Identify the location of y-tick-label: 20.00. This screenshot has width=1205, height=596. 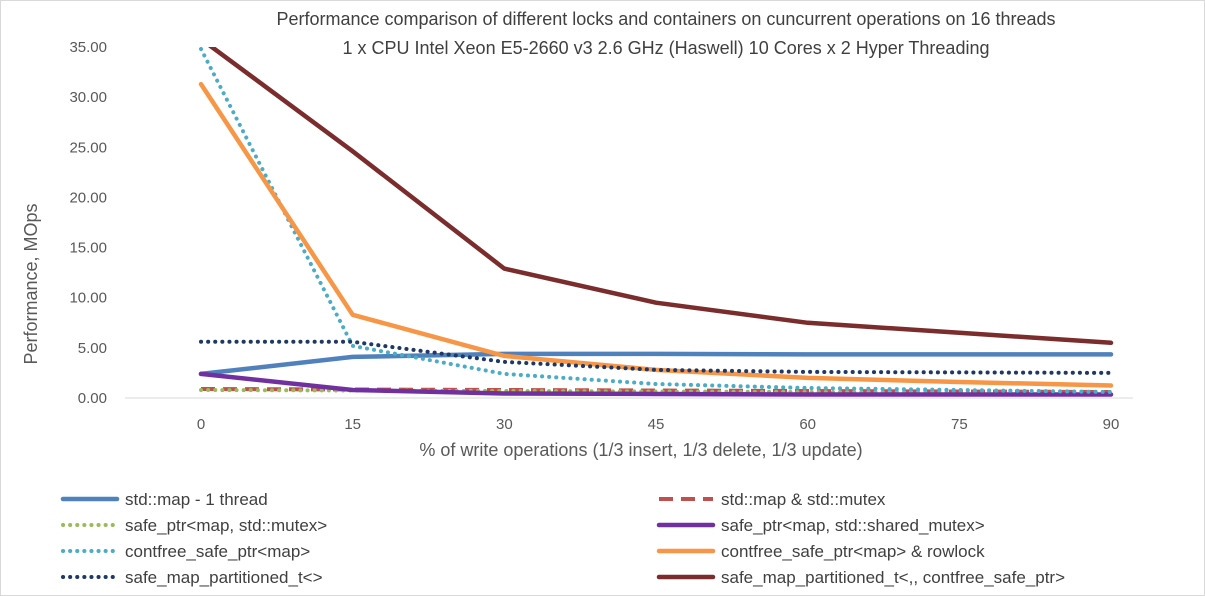
(88, 197).